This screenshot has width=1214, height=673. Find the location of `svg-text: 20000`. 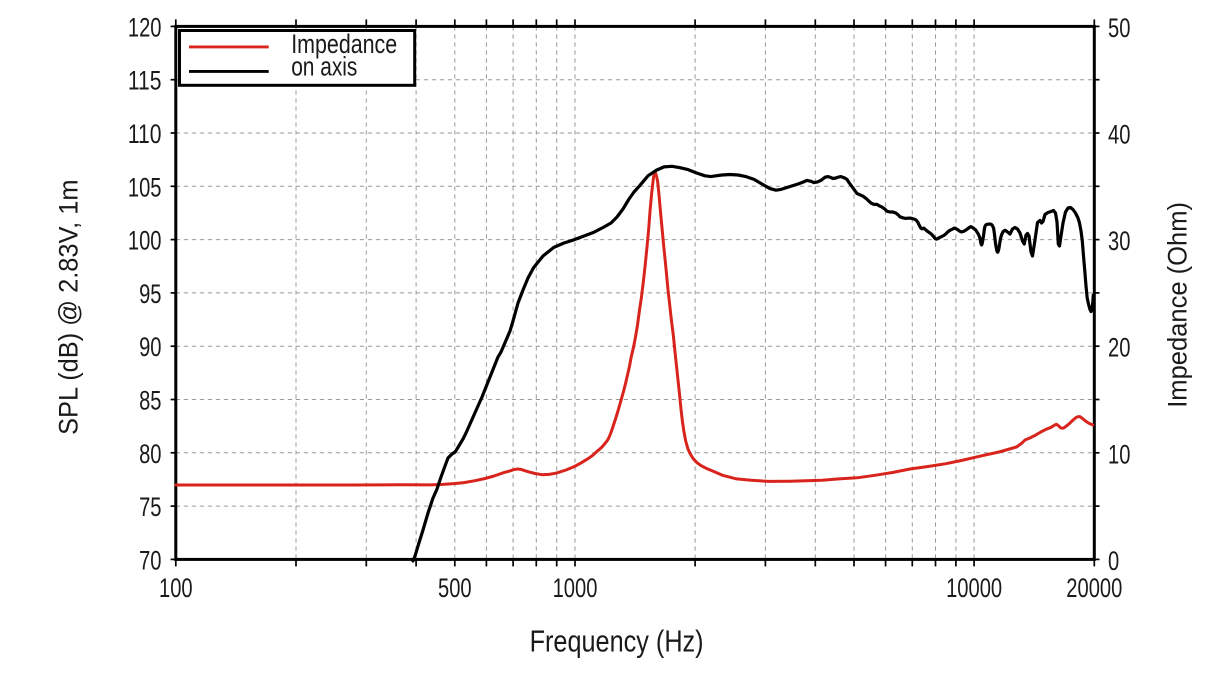

svg-text: 20000 is located at coordinates (1094, 588).